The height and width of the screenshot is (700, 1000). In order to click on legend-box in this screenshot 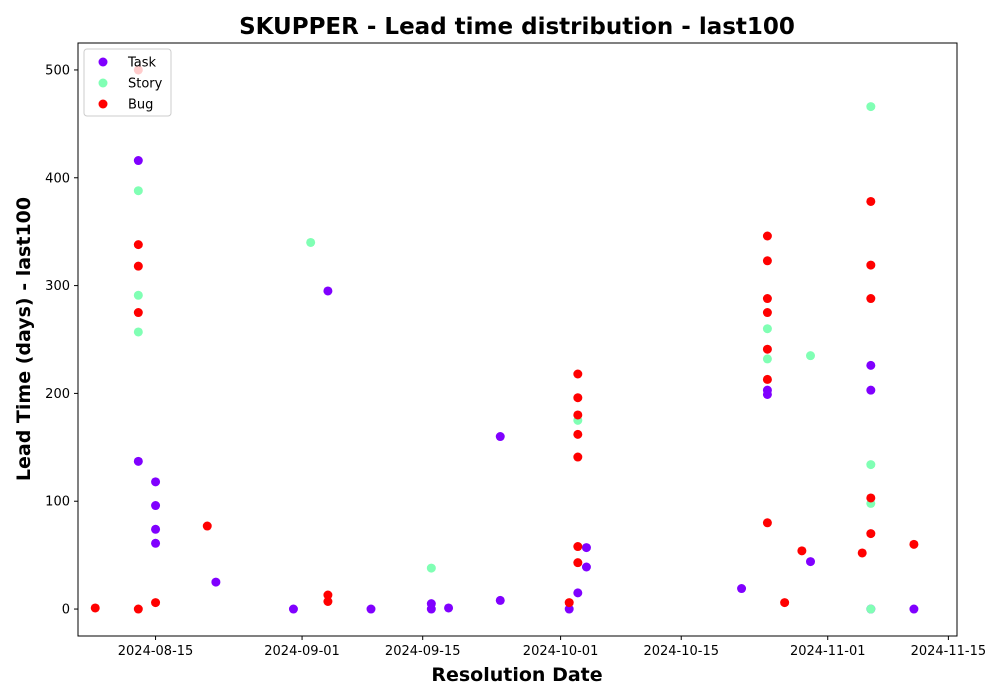, I will do `click(127, 82)`.